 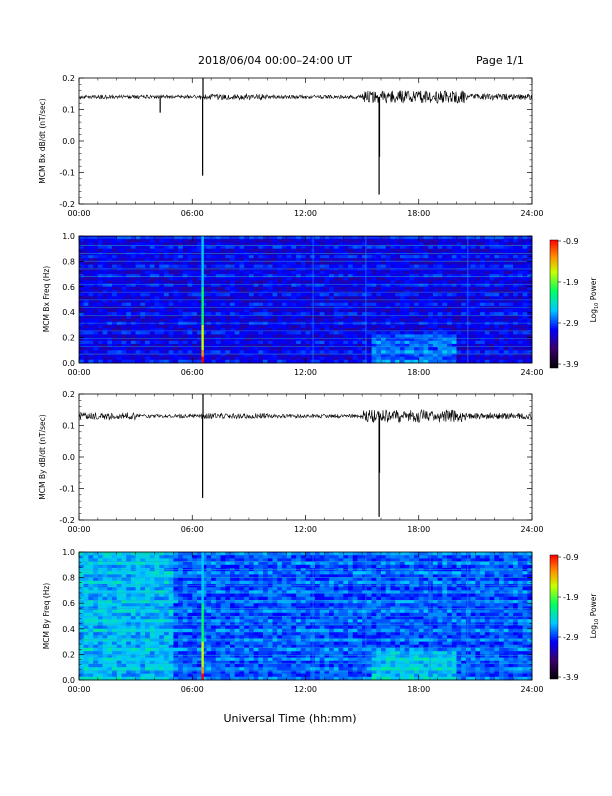 I want to click on x-tick-label: 06:00, so click(x=192, y=213).